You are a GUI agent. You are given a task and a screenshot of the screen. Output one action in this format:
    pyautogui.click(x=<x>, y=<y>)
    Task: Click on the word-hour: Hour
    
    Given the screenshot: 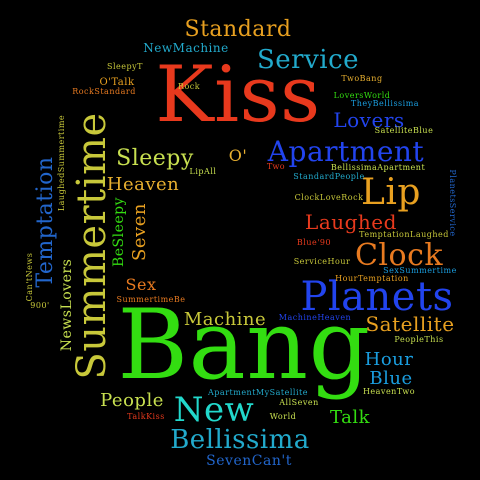 What is the action you would take?
    pyautogui.click(x=389, y=359)
    